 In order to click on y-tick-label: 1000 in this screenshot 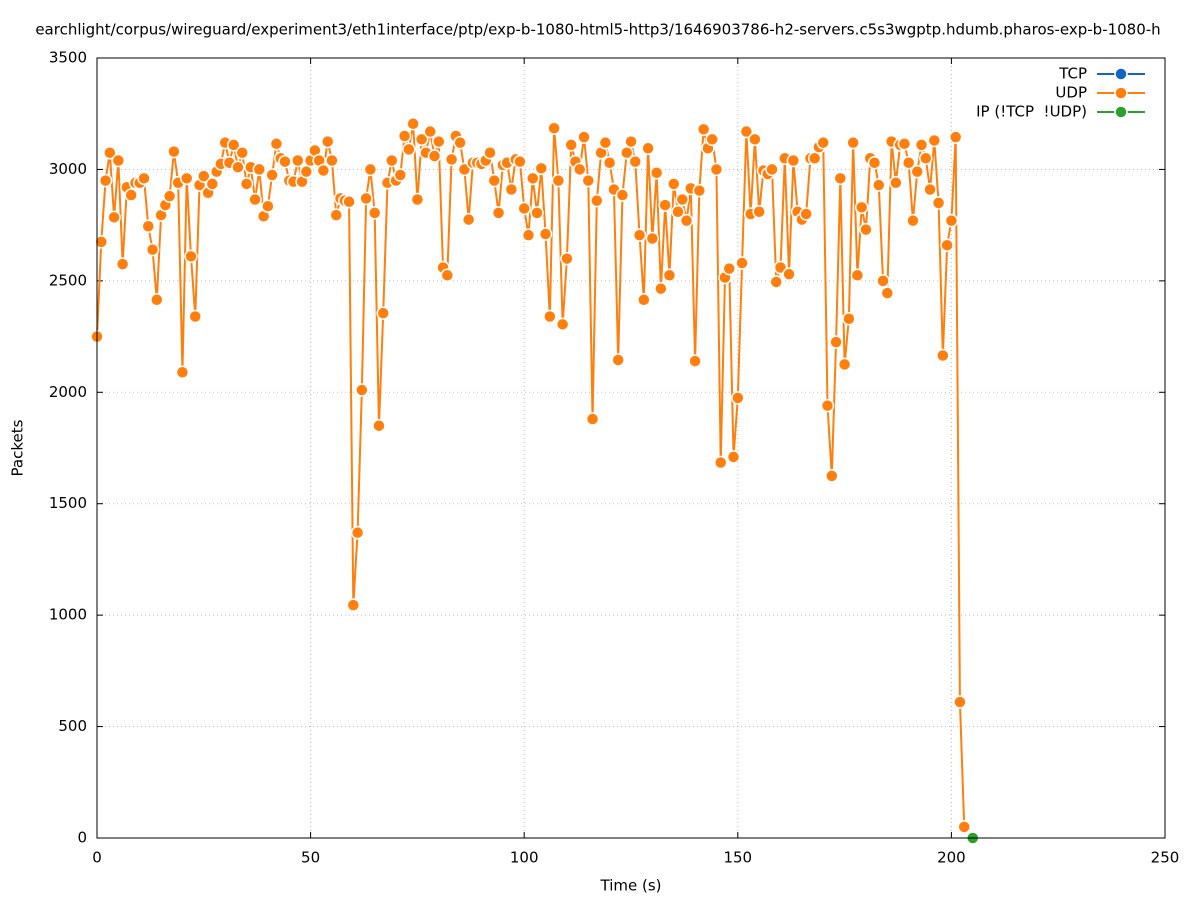, I will do `click(68, 615)`.